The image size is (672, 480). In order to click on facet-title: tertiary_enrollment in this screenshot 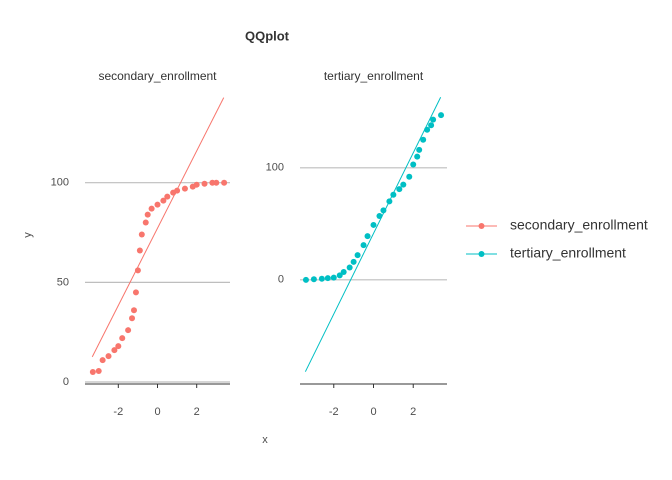, I will do `click(374, 76)`.